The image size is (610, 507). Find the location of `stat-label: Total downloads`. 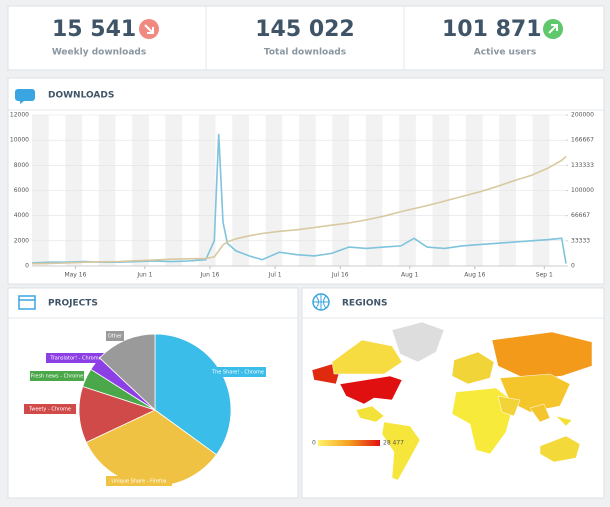

stat-label: Total downloads is located at coordinates (305, 53).